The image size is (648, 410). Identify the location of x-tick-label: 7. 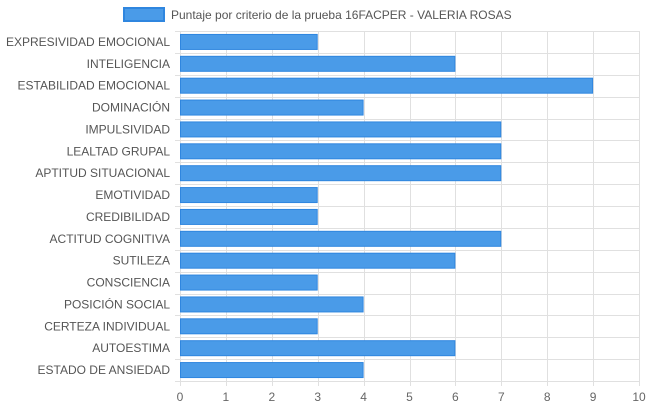
(501, 397).